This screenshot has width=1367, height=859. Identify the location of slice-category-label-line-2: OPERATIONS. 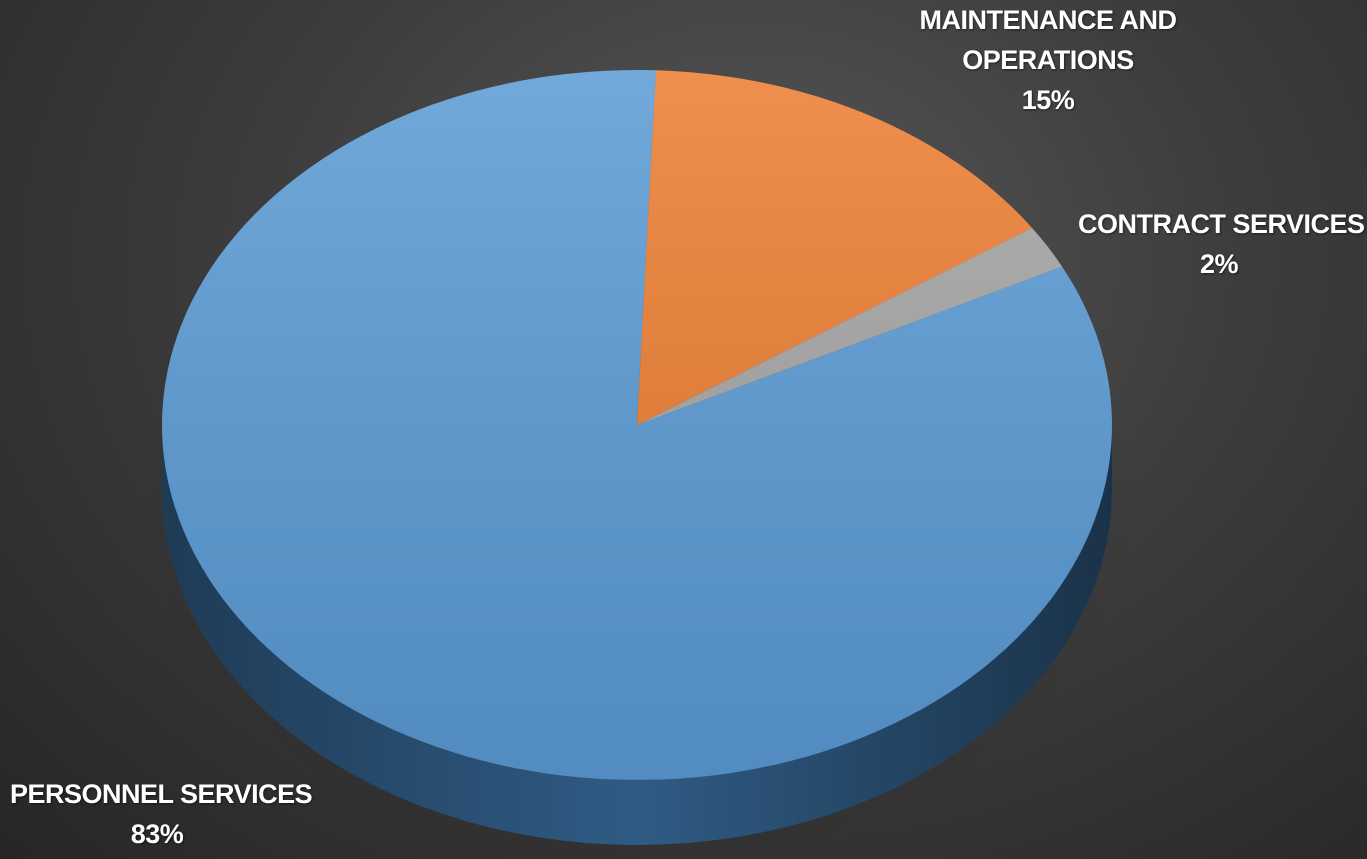
(1048, 60).